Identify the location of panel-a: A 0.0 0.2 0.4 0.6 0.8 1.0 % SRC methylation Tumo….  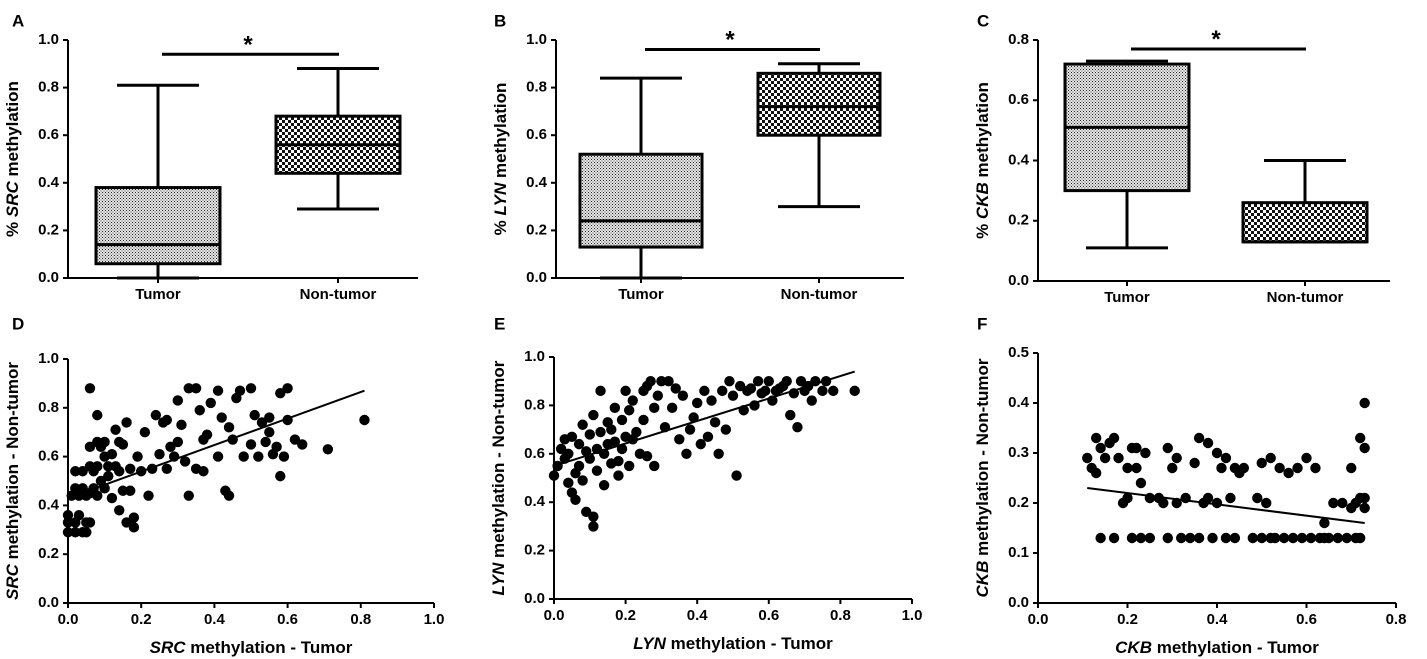
(210, 157).